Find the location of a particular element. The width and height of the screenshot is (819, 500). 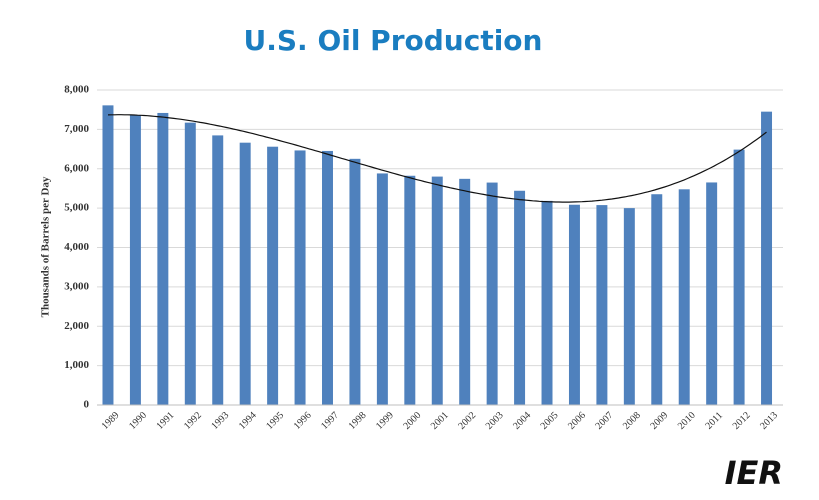

x-tick-label: 1994 is located at coordinates (248, 421).